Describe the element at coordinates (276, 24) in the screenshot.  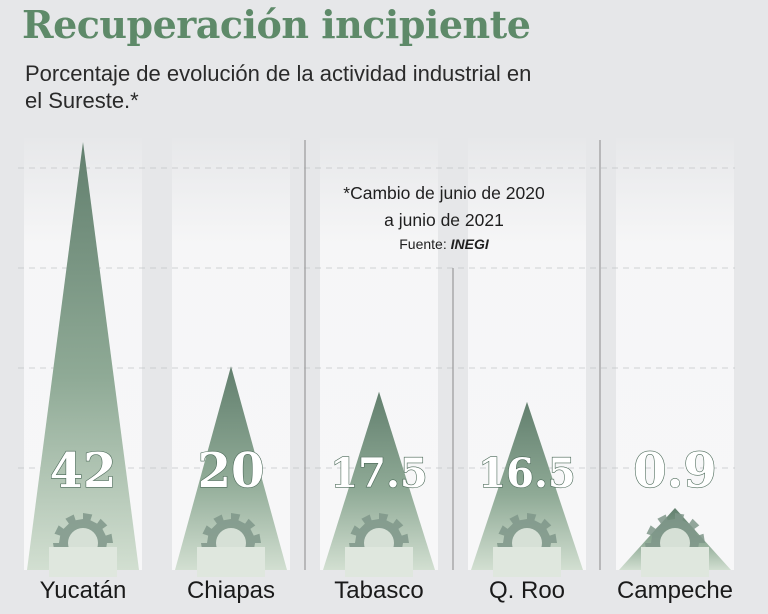
I see `chart-title: Recuperación incipiente` at that location.